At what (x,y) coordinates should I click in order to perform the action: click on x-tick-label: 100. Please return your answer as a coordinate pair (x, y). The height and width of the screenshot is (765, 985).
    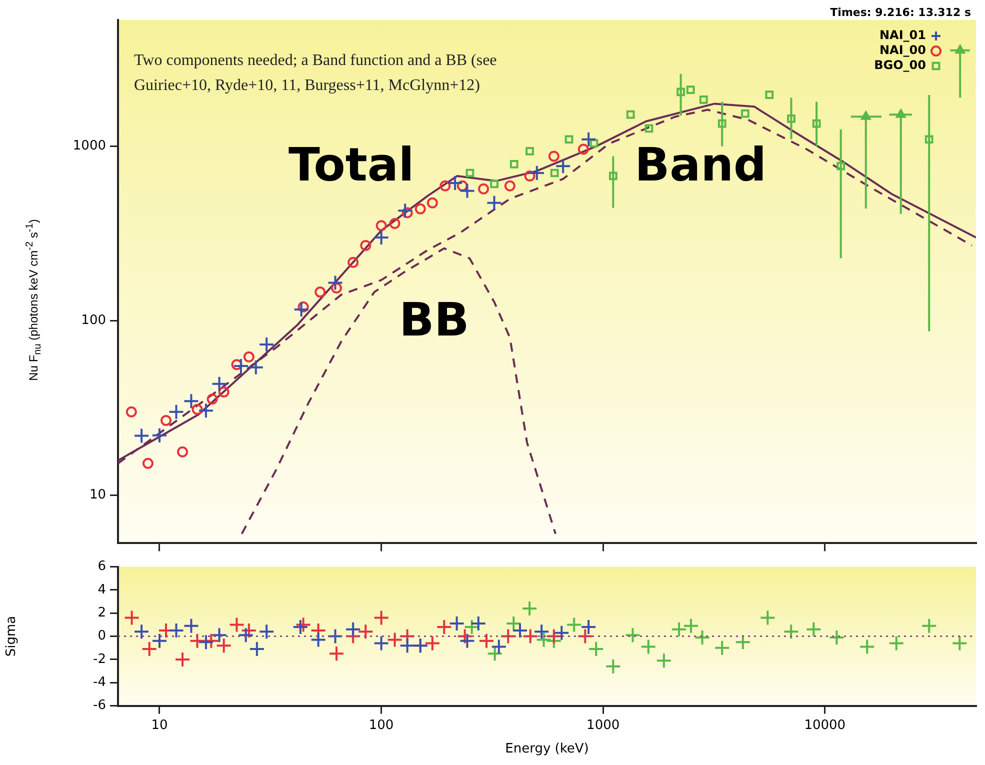
    Looking at the image, I should click on (381, 725).